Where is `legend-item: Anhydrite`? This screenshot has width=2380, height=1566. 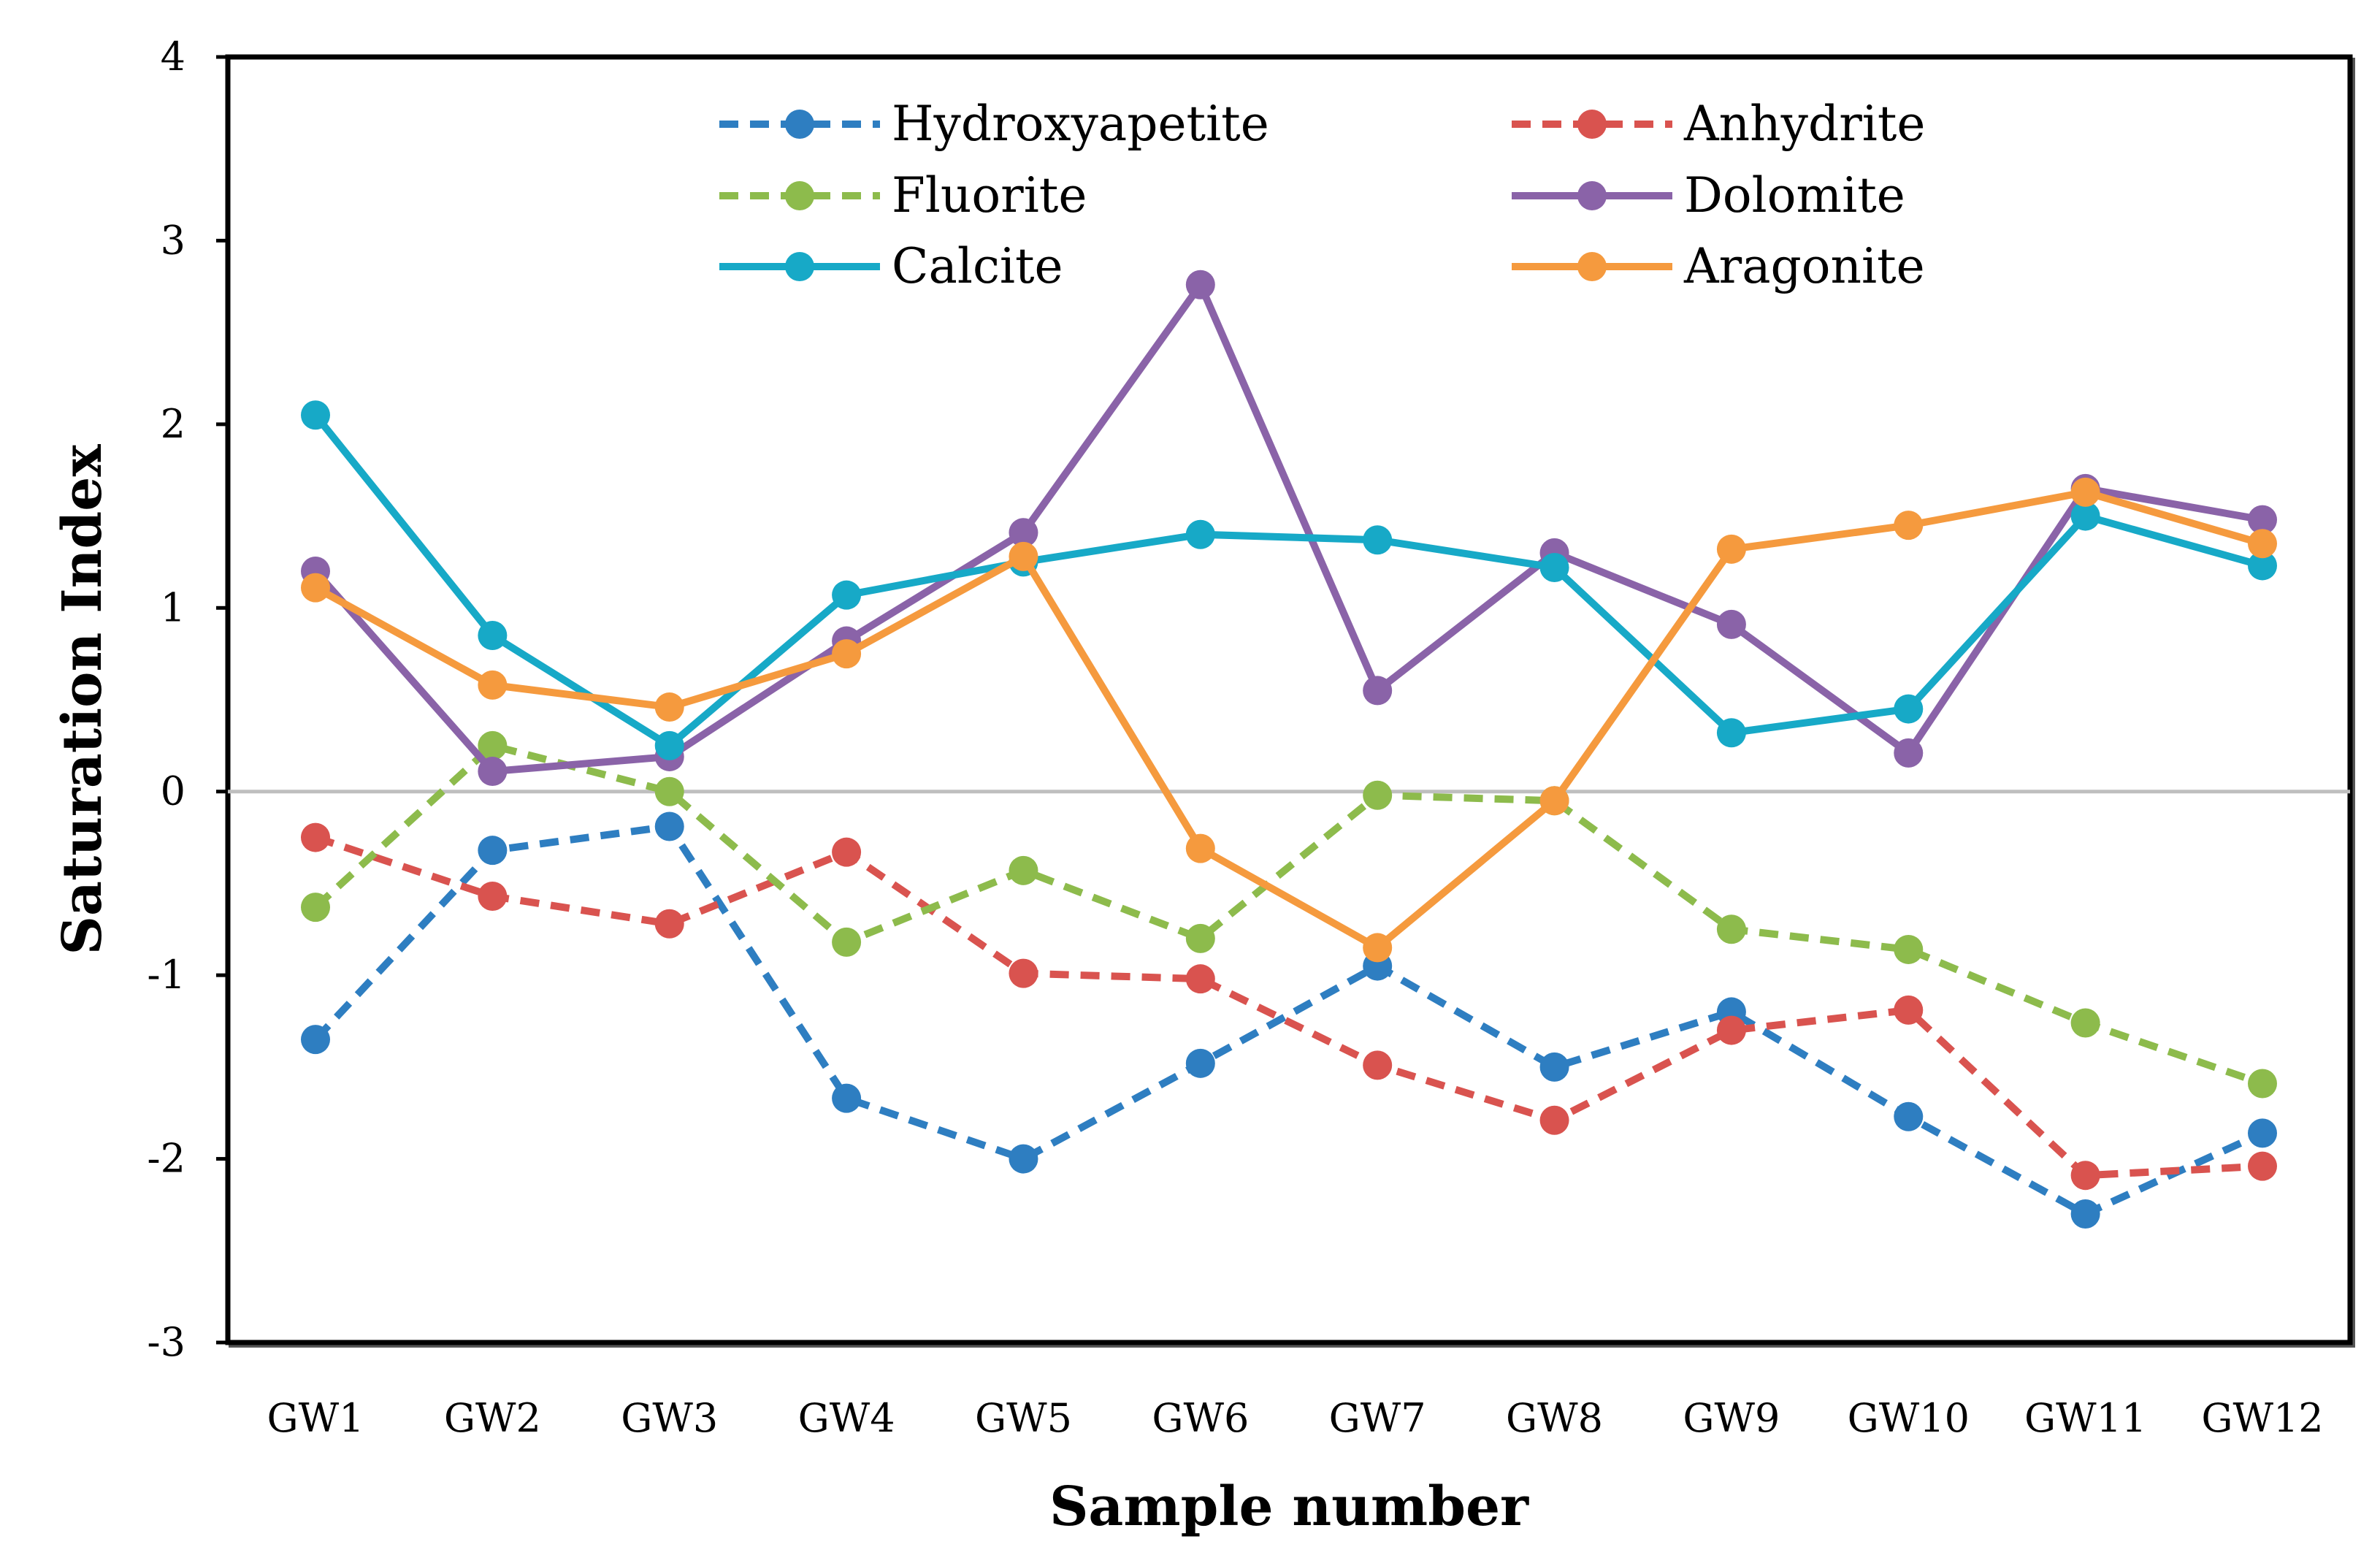
legend-item: Anhydrite is located at coordinates (1718, 124).